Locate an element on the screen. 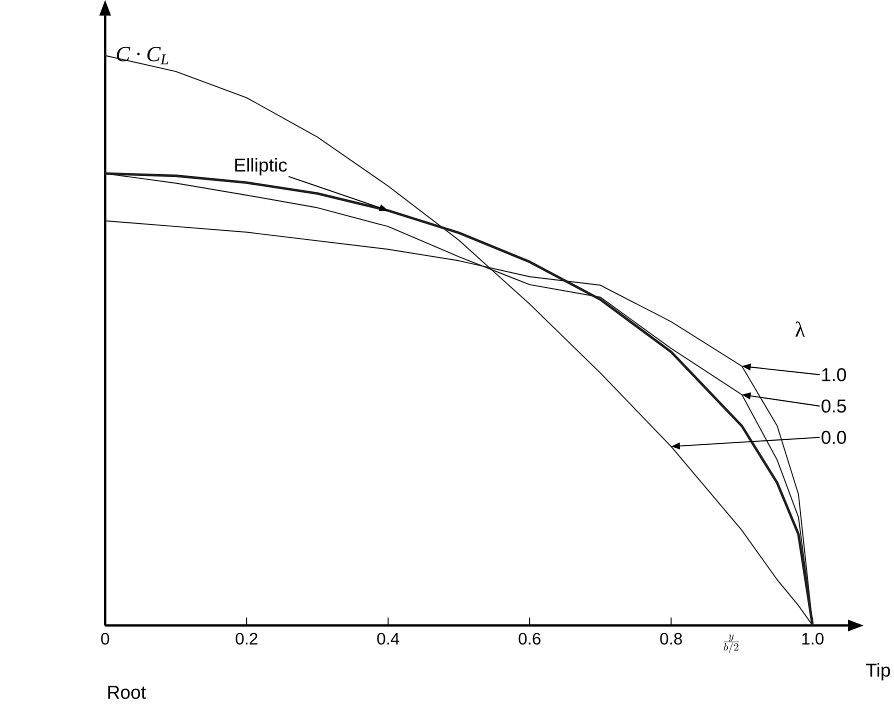  y-axis-title: C · C$_{L}$ is located at coordinates (142, 55).